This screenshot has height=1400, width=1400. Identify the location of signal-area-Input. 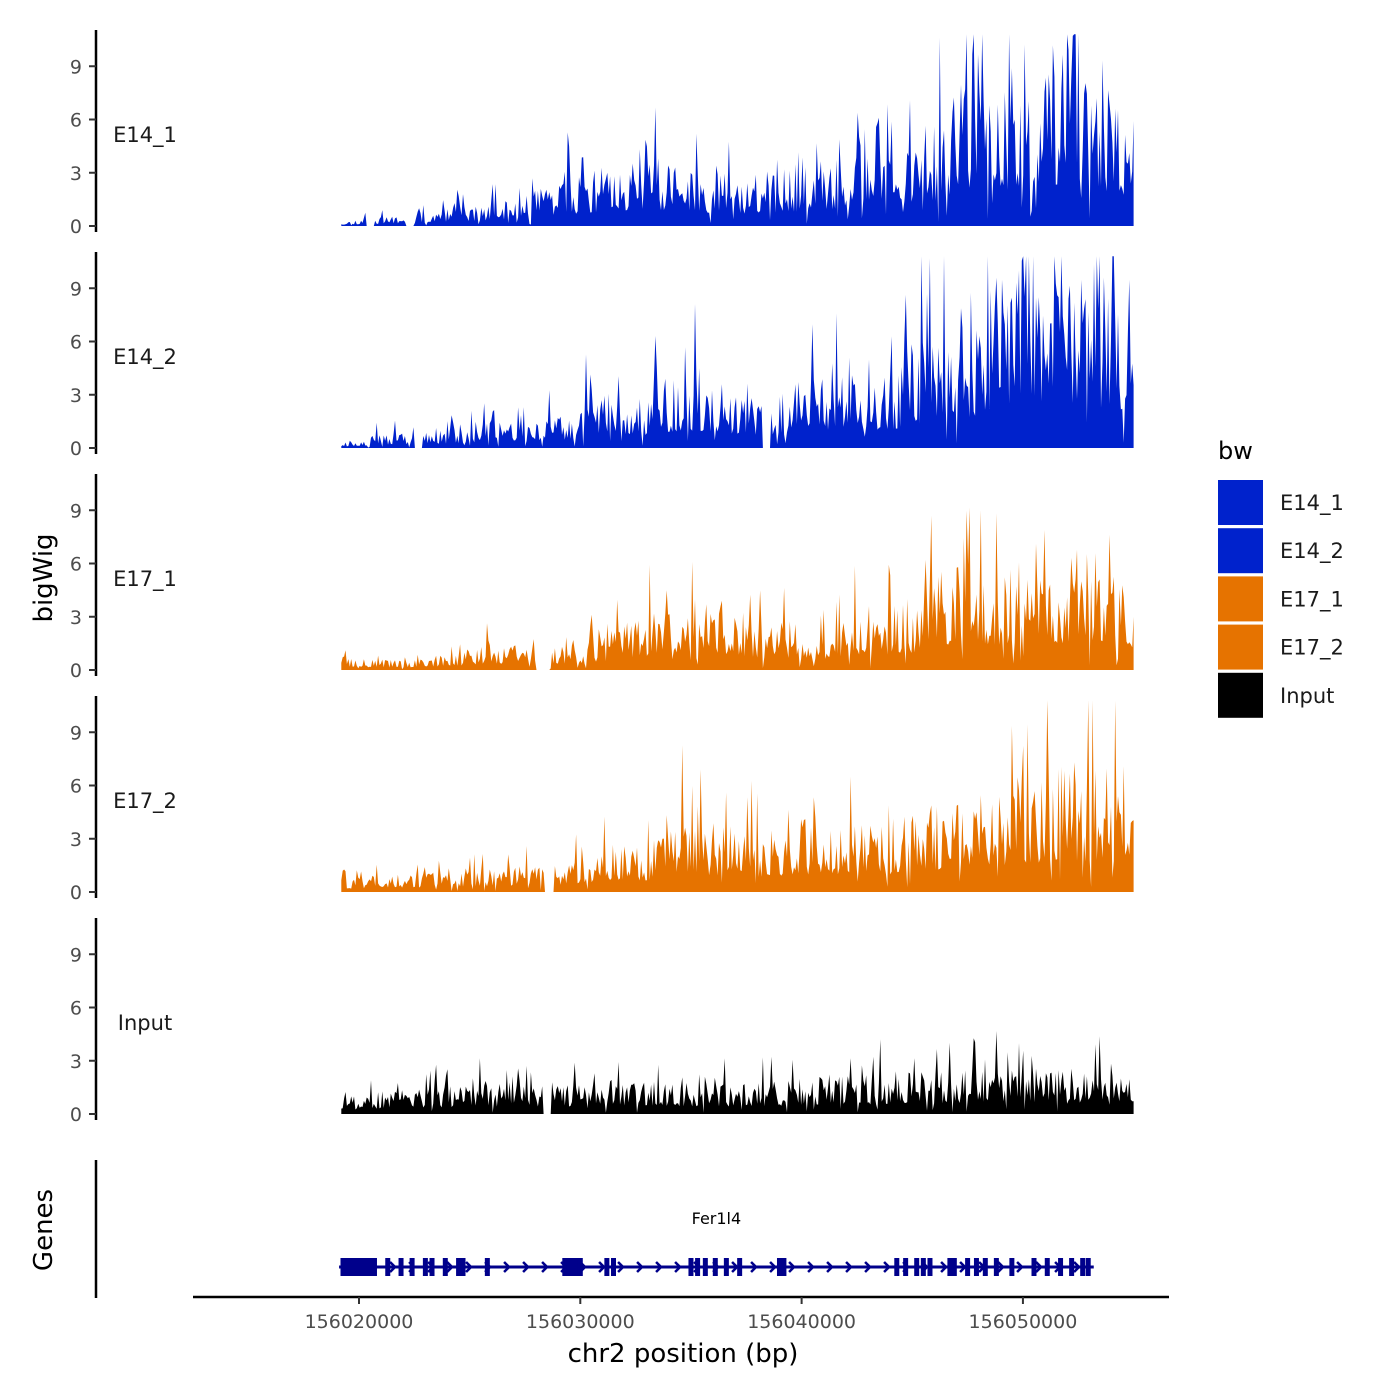
(737, 1072).